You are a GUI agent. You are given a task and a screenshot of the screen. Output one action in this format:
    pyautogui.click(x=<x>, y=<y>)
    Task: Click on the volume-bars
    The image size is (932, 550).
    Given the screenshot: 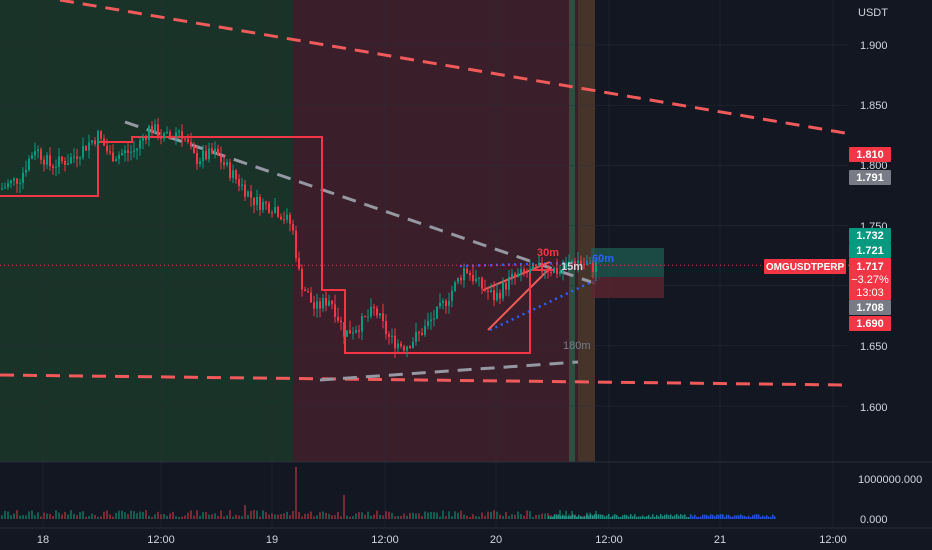 What is the action you would take?
    pyautogui.click(x=388, y=493)
    